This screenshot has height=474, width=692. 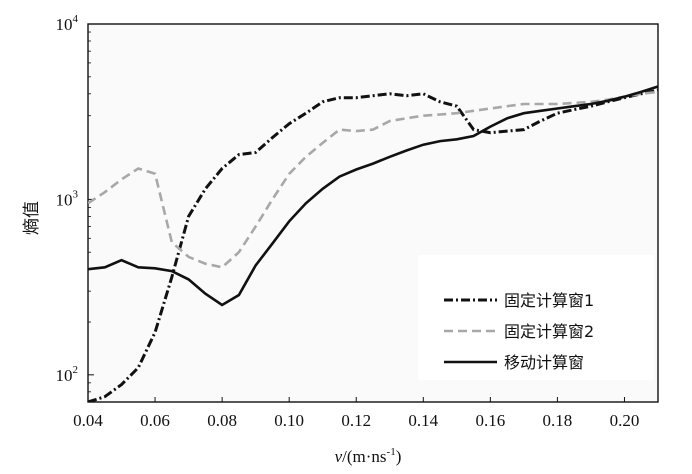 I want to click on x-axis-label-exp: -1, so click(x=391, y=452).